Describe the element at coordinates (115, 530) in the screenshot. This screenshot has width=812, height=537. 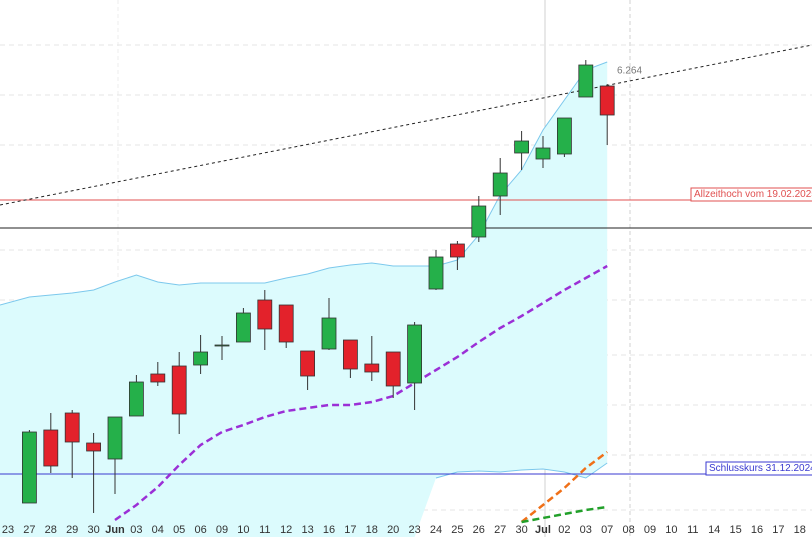
I see `x-tick-label: Jun` at that location.